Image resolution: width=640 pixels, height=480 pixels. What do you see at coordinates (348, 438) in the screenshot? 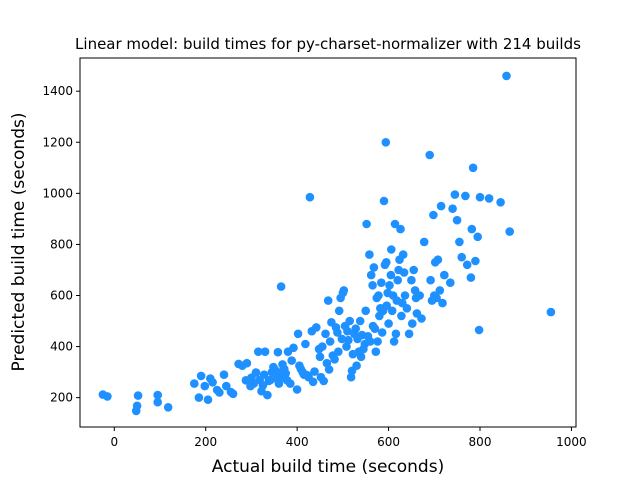
I see `x-axis-ticks: 0 200 400 600 800 1000` at bounding box center [348, 438].